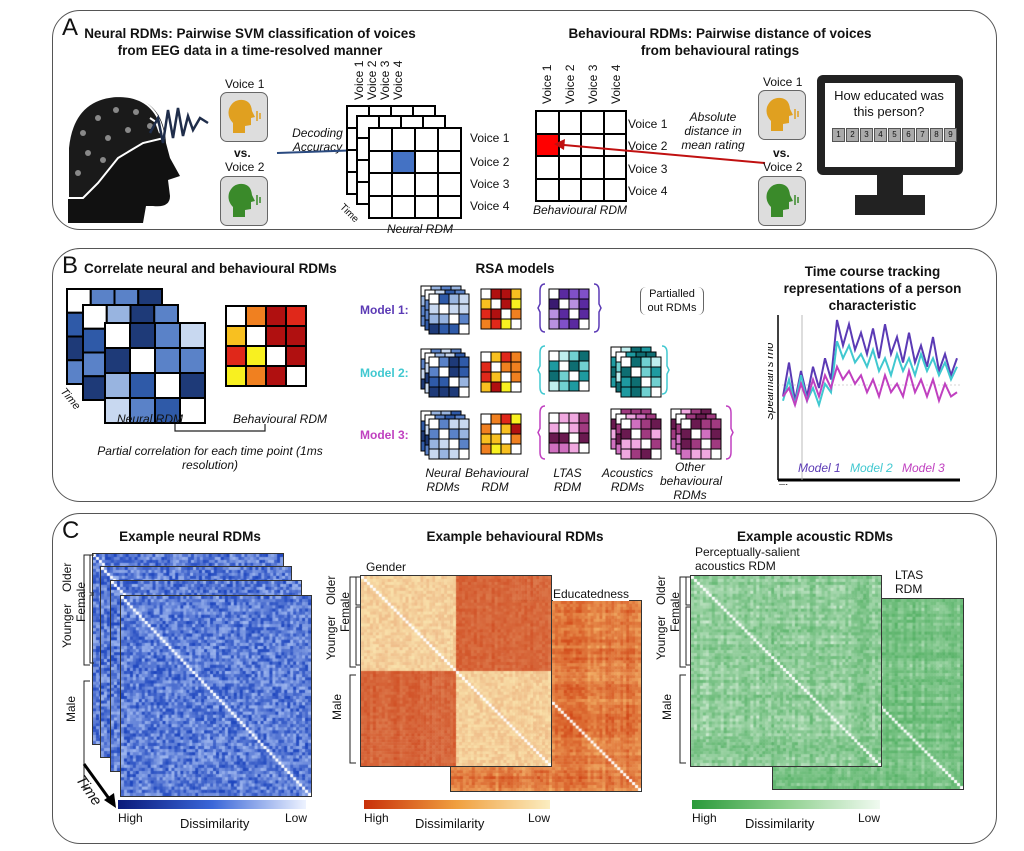 This screenshot has width=1024, height=851. What do you see at coordinates (815, 536) in the screenshot?
I see `acoustic-rdms-title: Example acoustic RDMs` at bounding box center [815, 536].